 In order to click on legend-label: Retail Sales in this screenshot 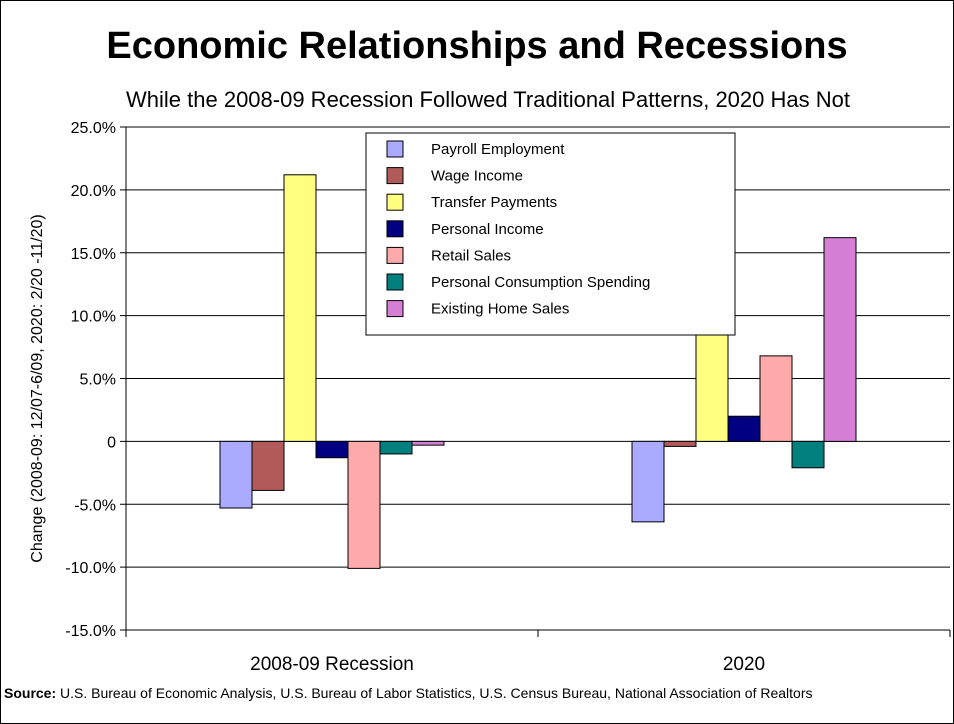, I will do `click(471, 255)`.